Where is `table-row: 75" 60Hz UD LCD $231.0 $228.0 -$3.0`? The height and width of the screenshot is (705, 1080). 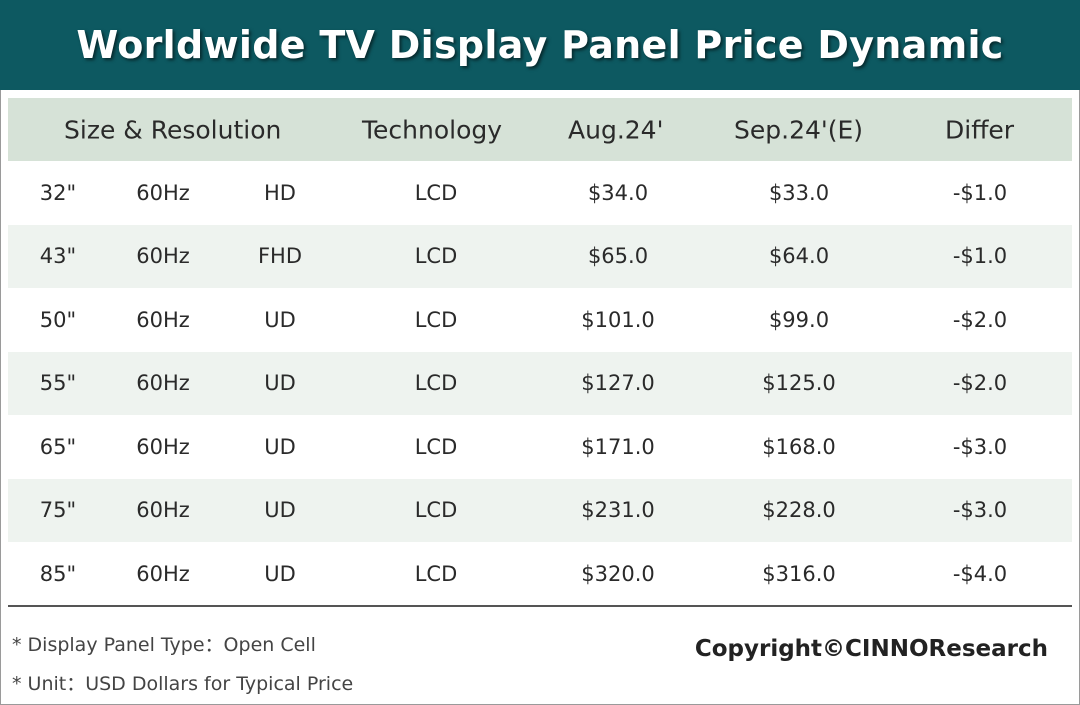
table-row: 75" 60Hz UD LCD $231.0 $228.0 -$3.0 is located at coordinates (540, 510).